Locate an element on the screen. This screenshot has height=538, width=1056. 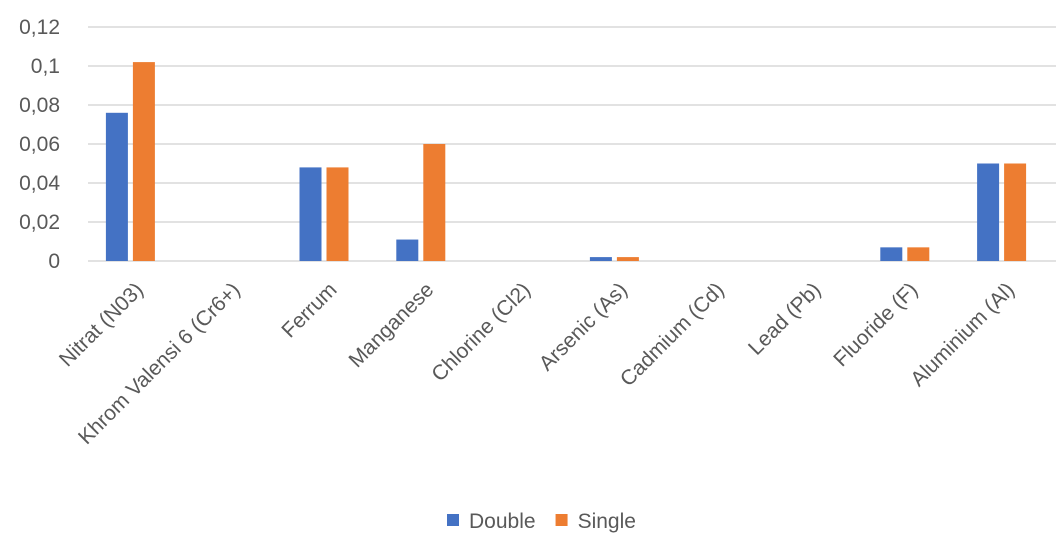
x-category-label: Chlorine (Cl2) is located at coordinates (481, 332).